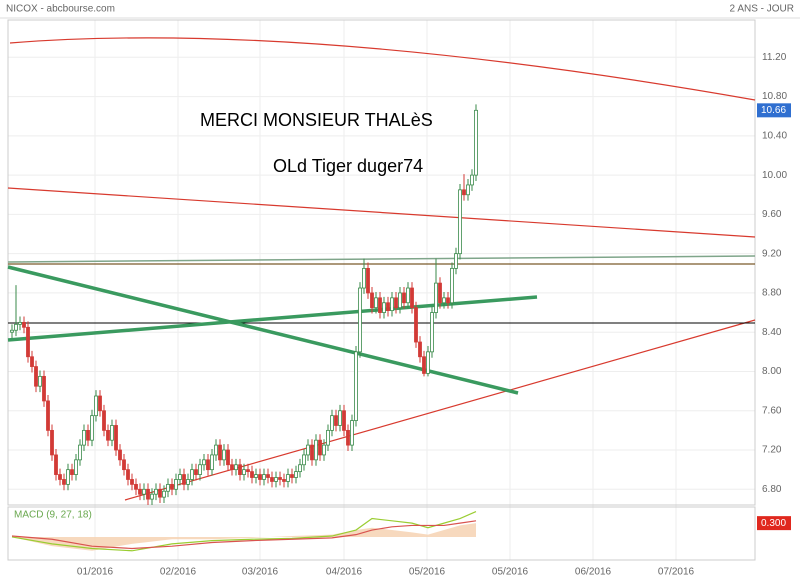 The width and height of the screenshot is (800, 585). I want to click on level-line, so click(381, 259).